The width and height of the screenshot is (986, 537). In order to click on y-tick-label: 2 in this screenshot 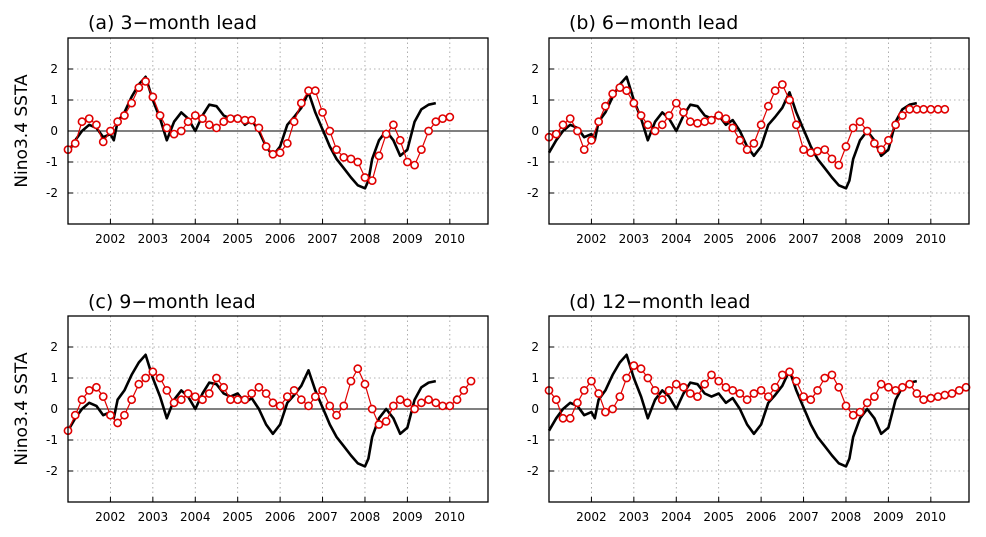, I will do `click(54, 347)`.